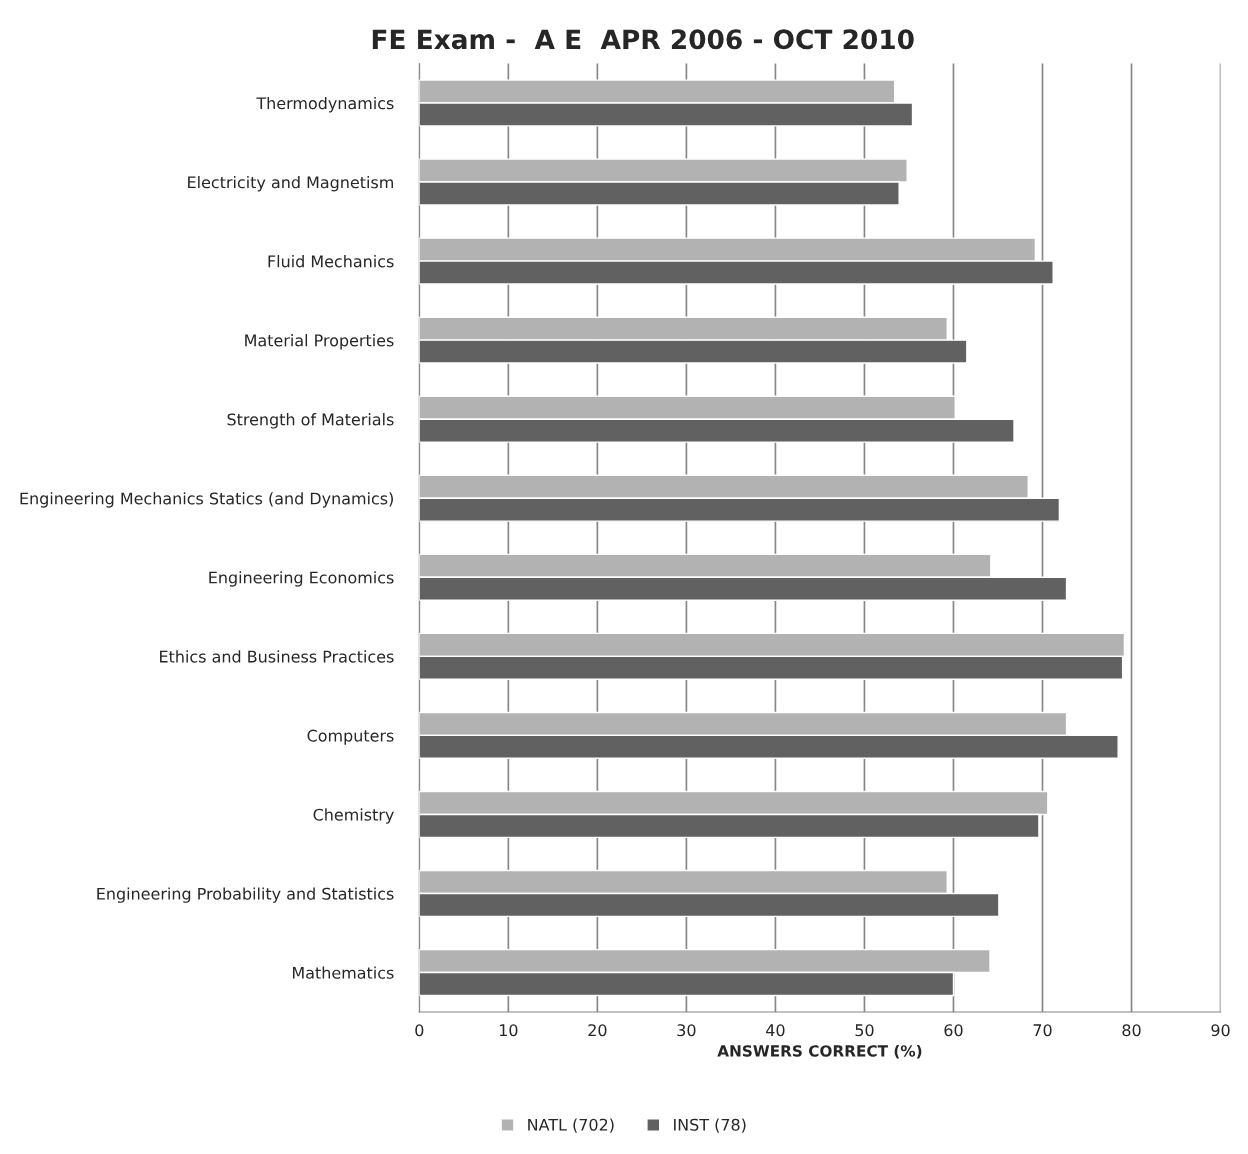  Describe the element at coordinates (686, 1030) in the screenshot. I see `x-tick-label: 30` at that location.